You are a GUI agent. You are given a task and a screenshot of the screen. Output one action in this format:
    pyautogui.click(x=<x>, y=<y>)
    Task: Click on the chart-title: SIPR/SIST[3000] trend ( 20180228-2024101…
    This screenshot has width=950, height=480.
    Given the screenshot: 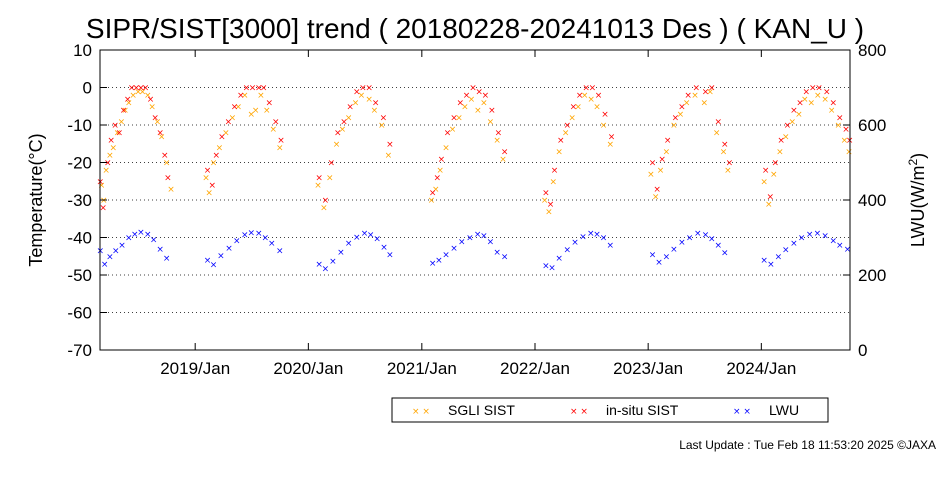 What is the action you would take?
    pyautogui.click(x=475, y=28)
    